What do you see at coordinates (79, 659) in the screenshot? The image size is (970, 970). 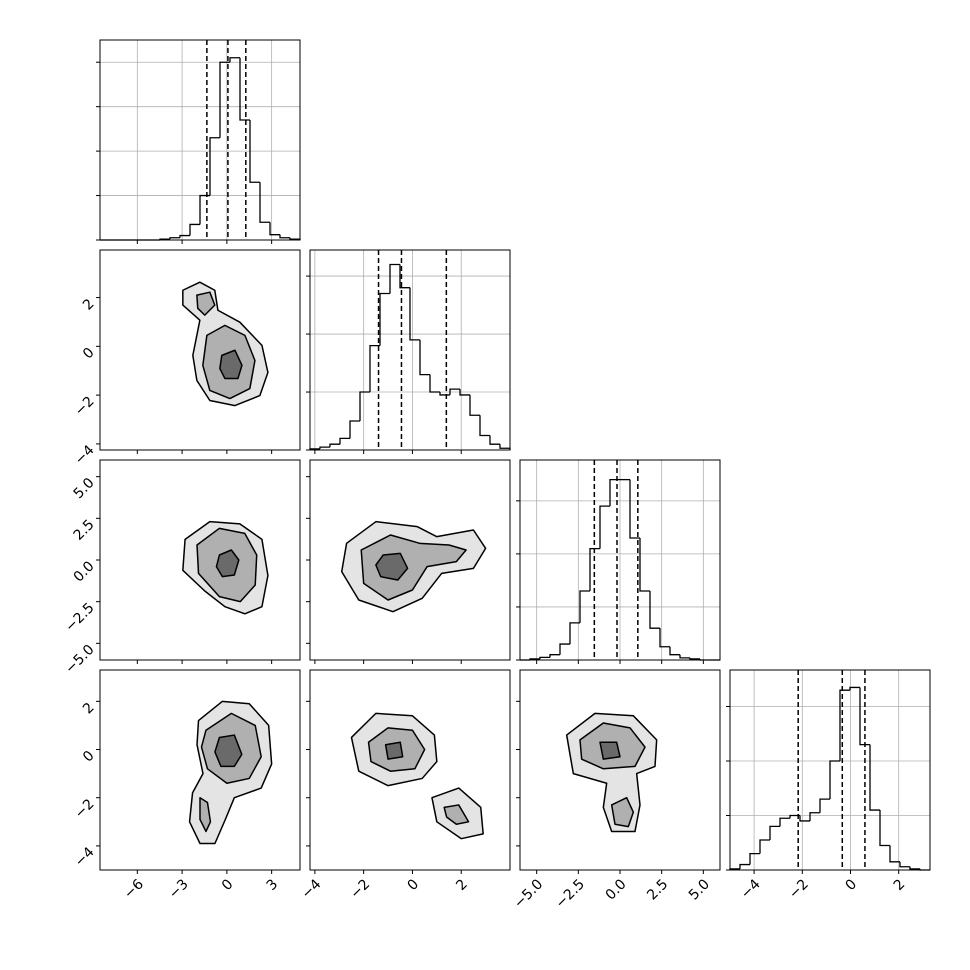 I see `y-tick-label: −5.0` at bounding box center [79, 659].